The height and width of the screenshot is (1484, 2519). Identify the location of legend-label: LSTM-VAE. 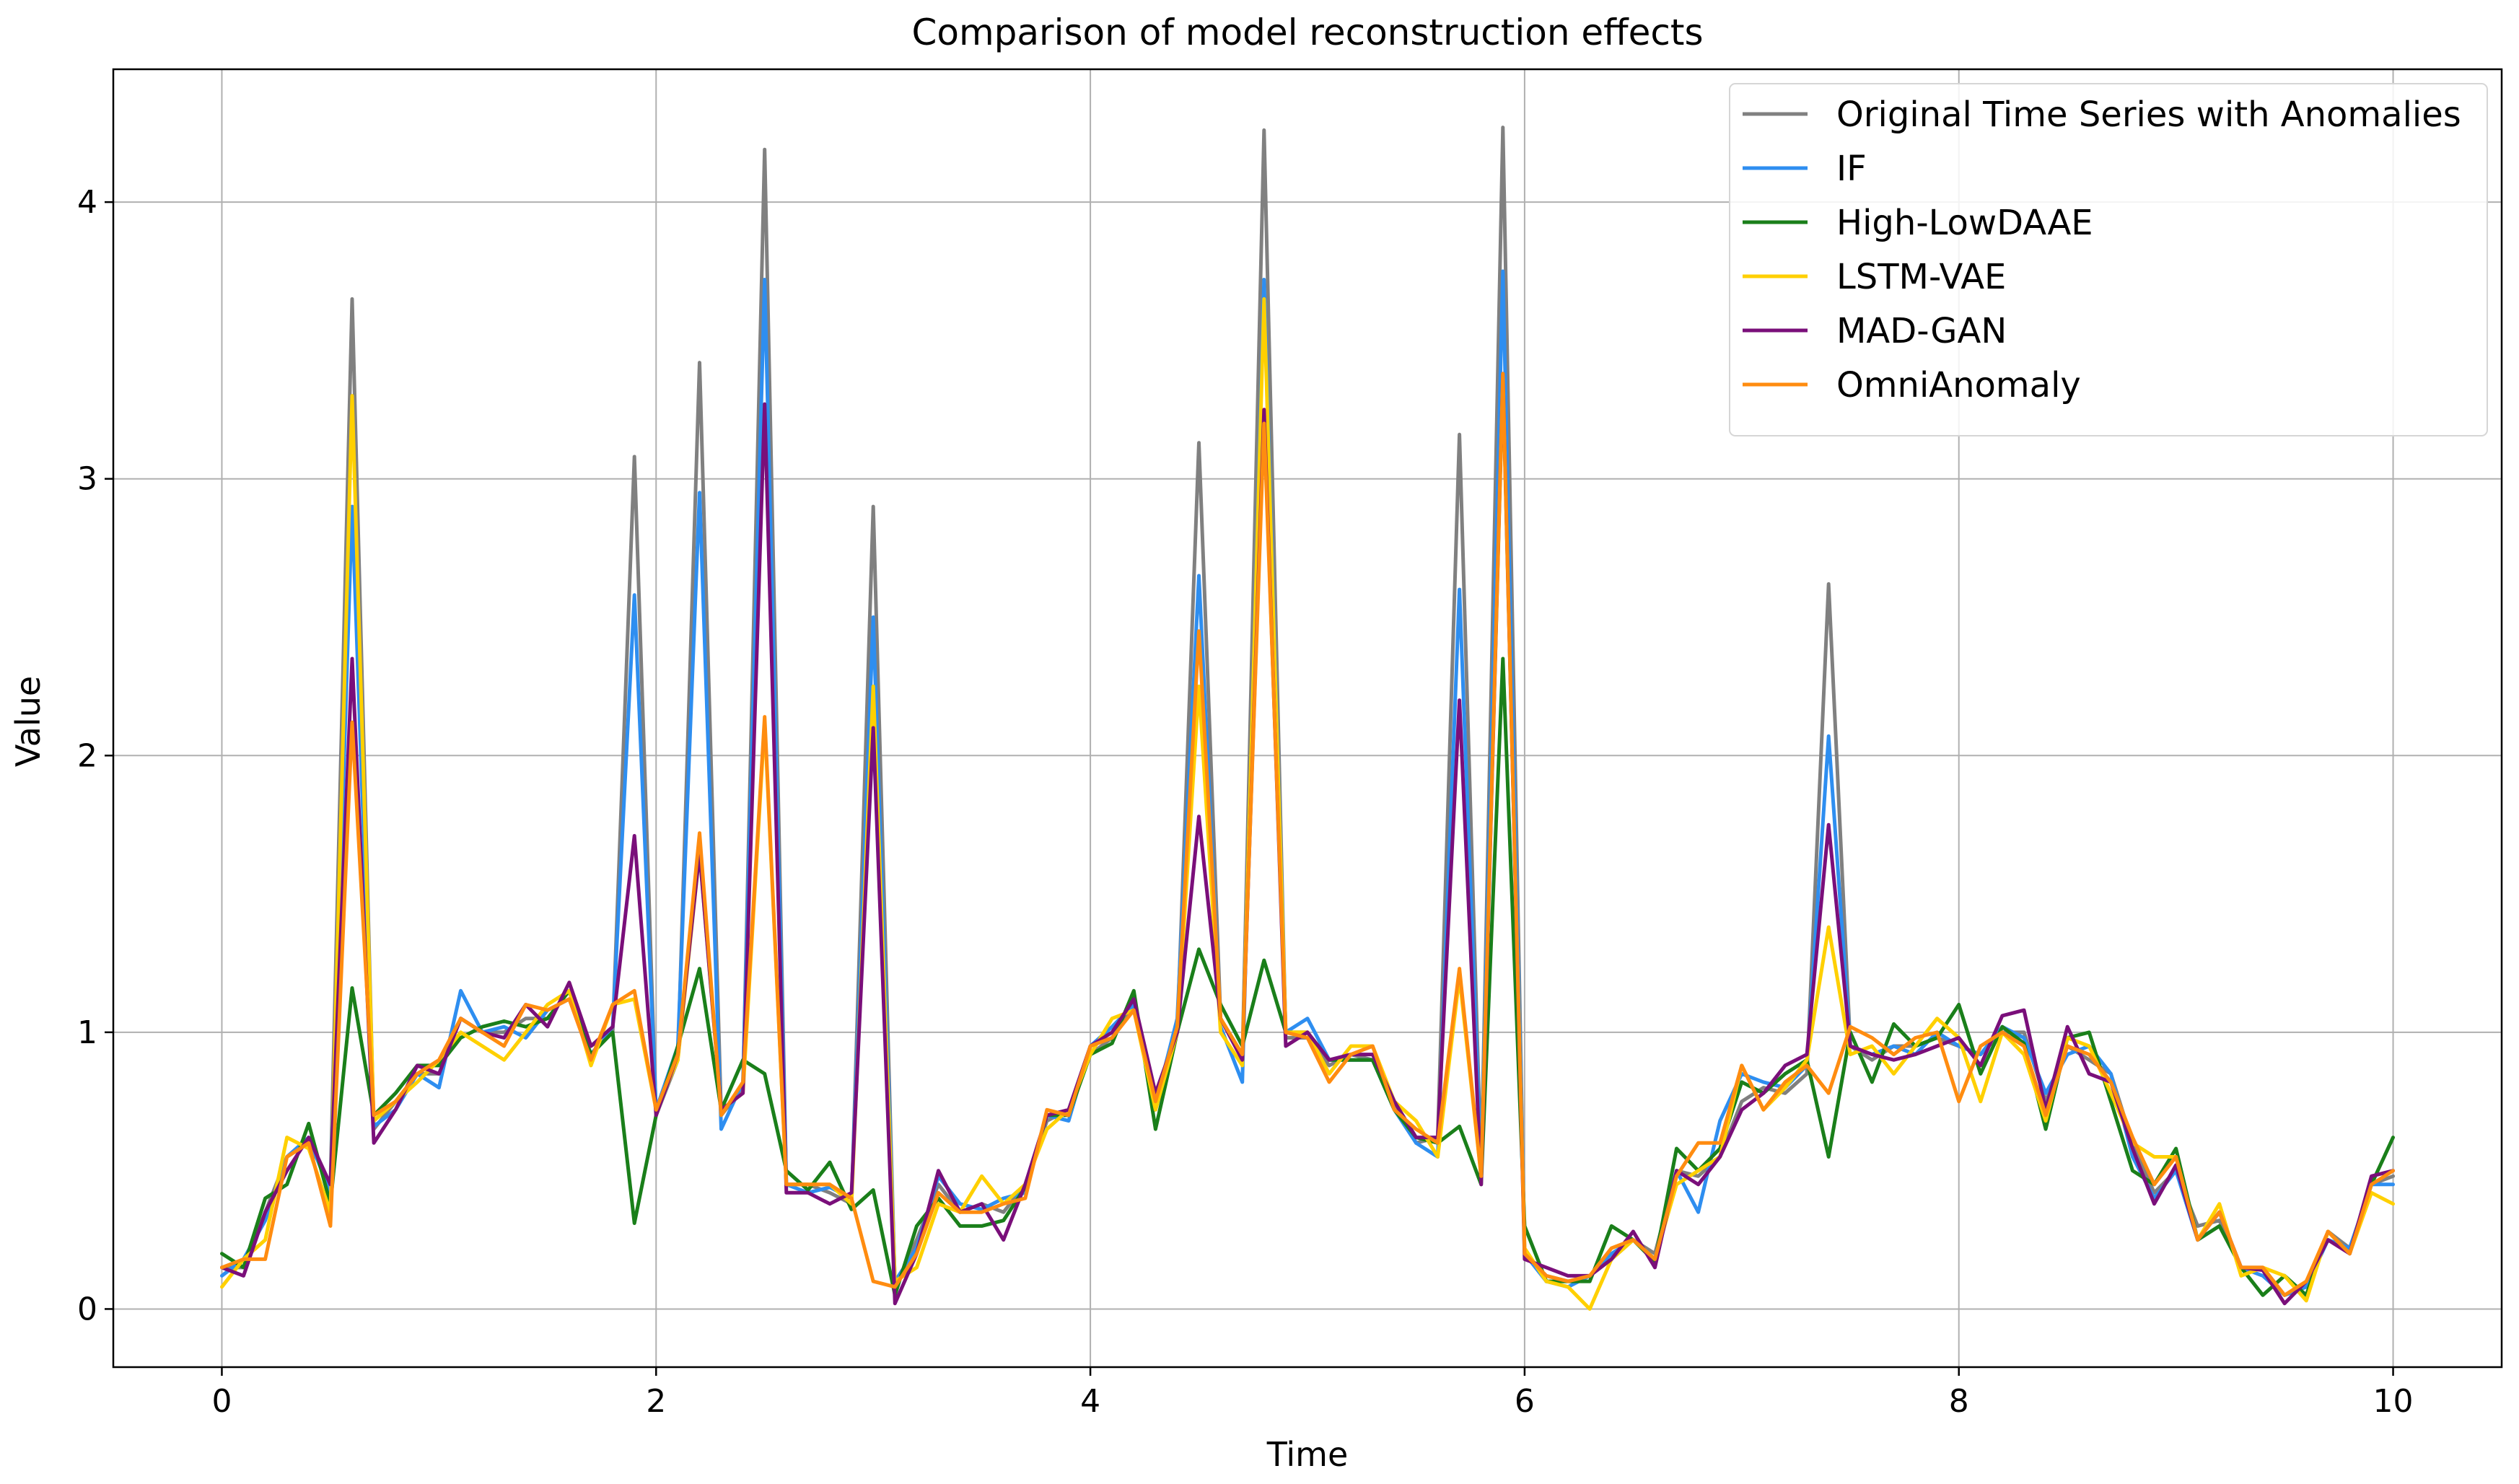
(1921, 277).